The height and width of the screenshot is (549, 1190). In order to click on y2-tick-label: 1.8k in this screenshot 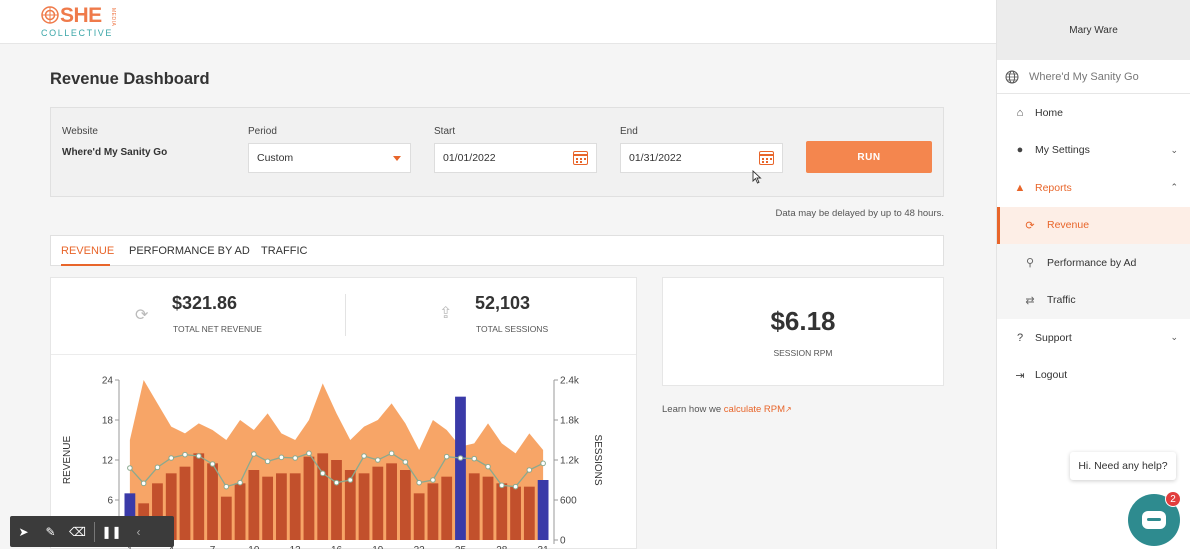, I will do `click(570, 421)`.